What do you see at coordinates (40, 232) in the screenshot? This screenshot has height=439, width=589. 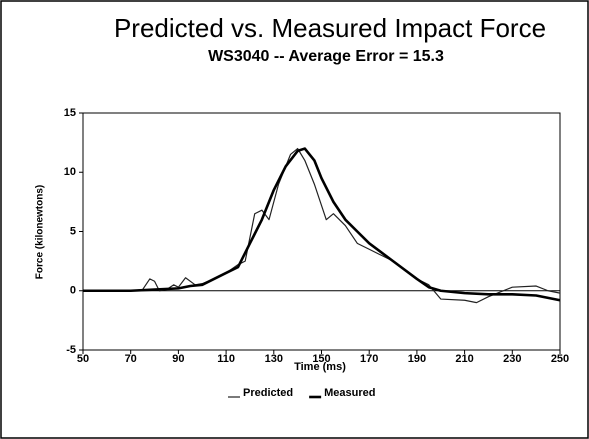 I see `y-axis-label: Force (kilonewtons)` at bounding box center [40, 232].